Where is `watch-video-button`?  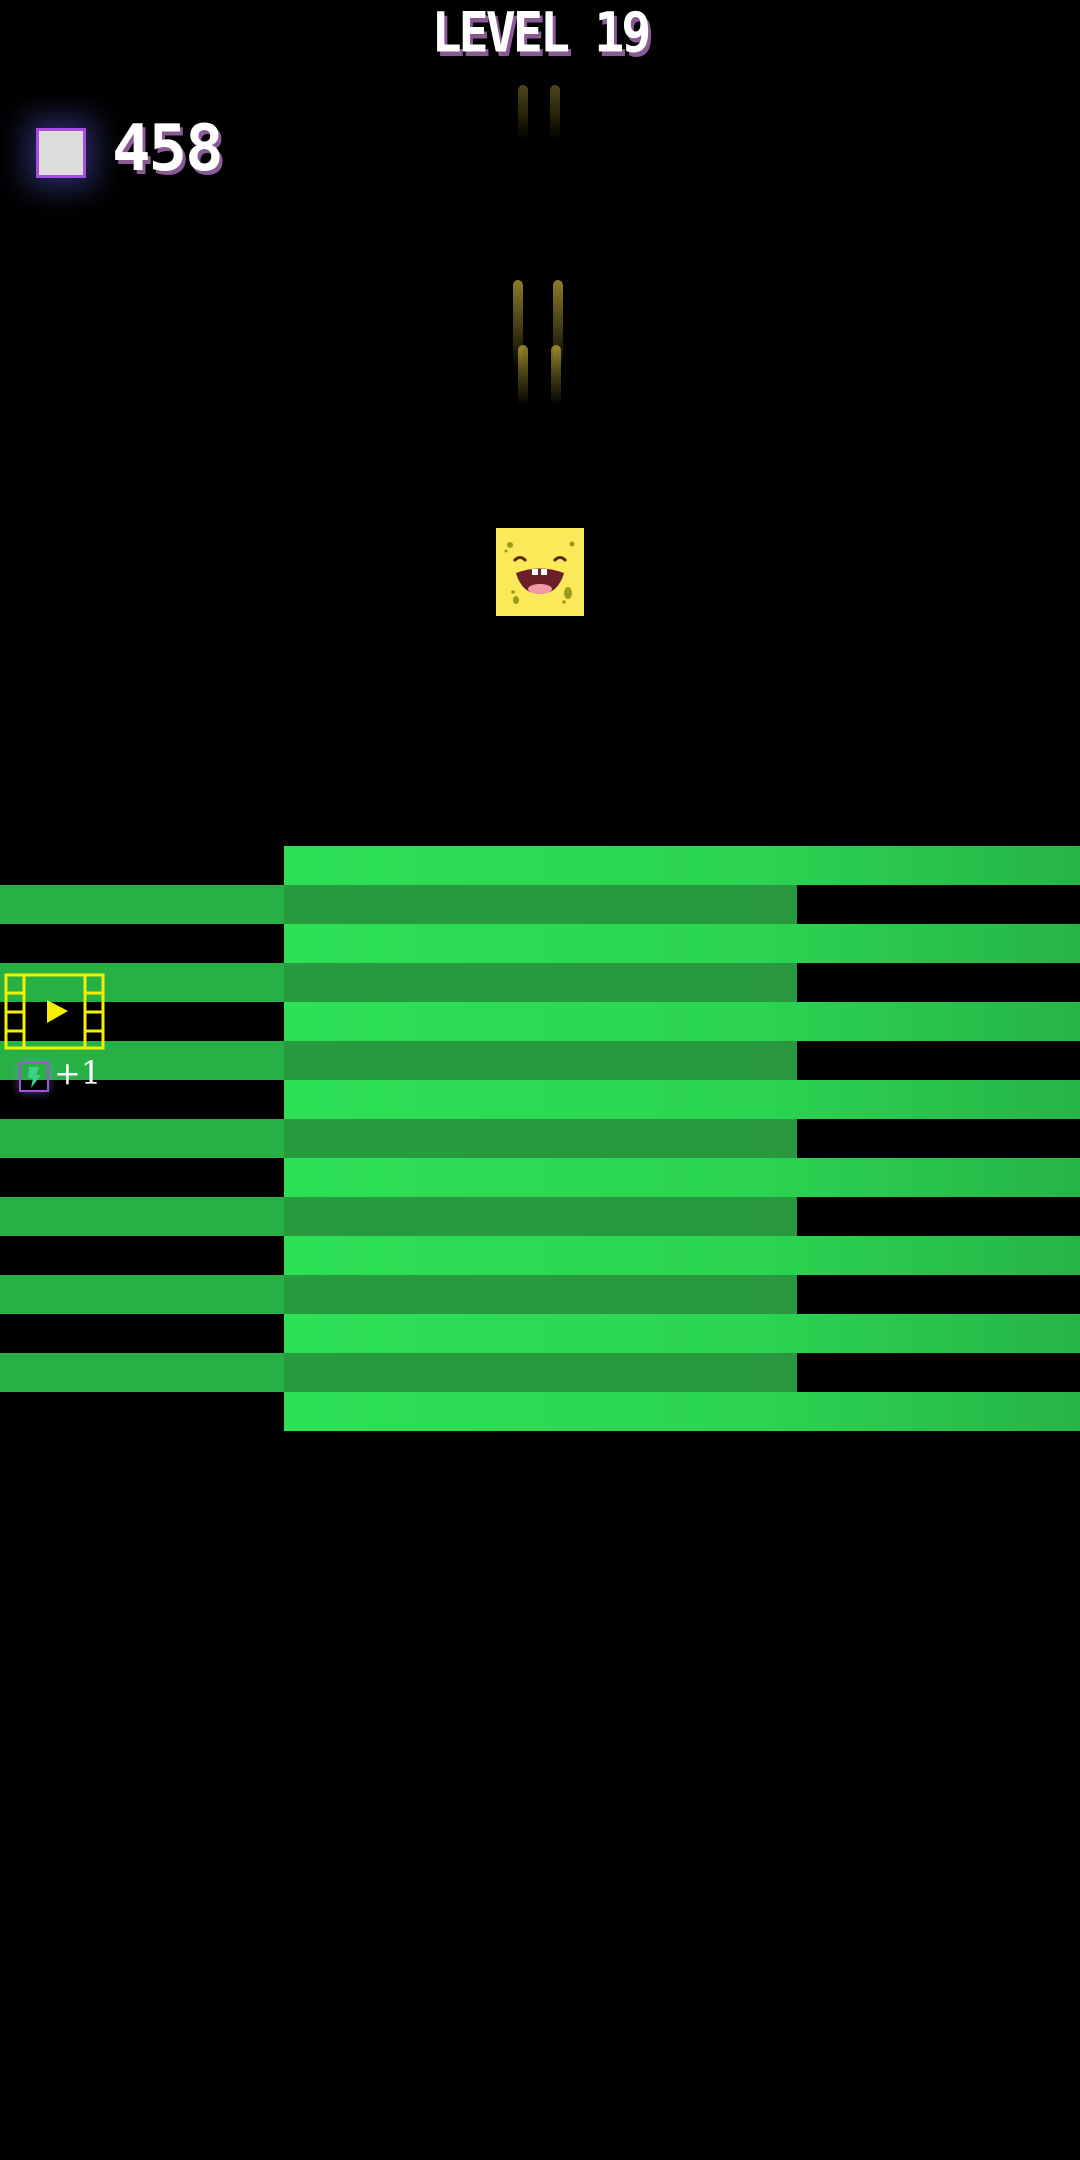 watch-video-button is located at coordinates (54, 1011).